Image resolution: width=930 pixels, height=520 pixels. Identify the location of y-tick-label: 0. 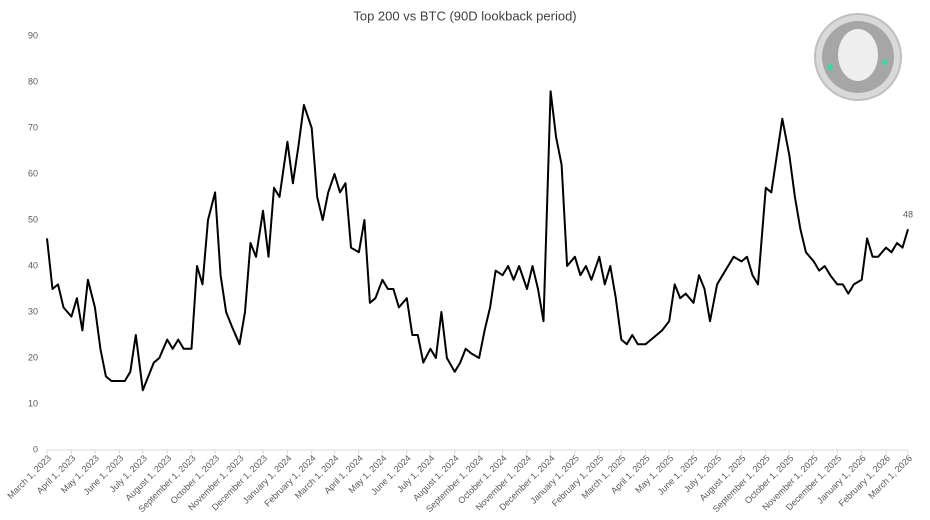
(35, 449).